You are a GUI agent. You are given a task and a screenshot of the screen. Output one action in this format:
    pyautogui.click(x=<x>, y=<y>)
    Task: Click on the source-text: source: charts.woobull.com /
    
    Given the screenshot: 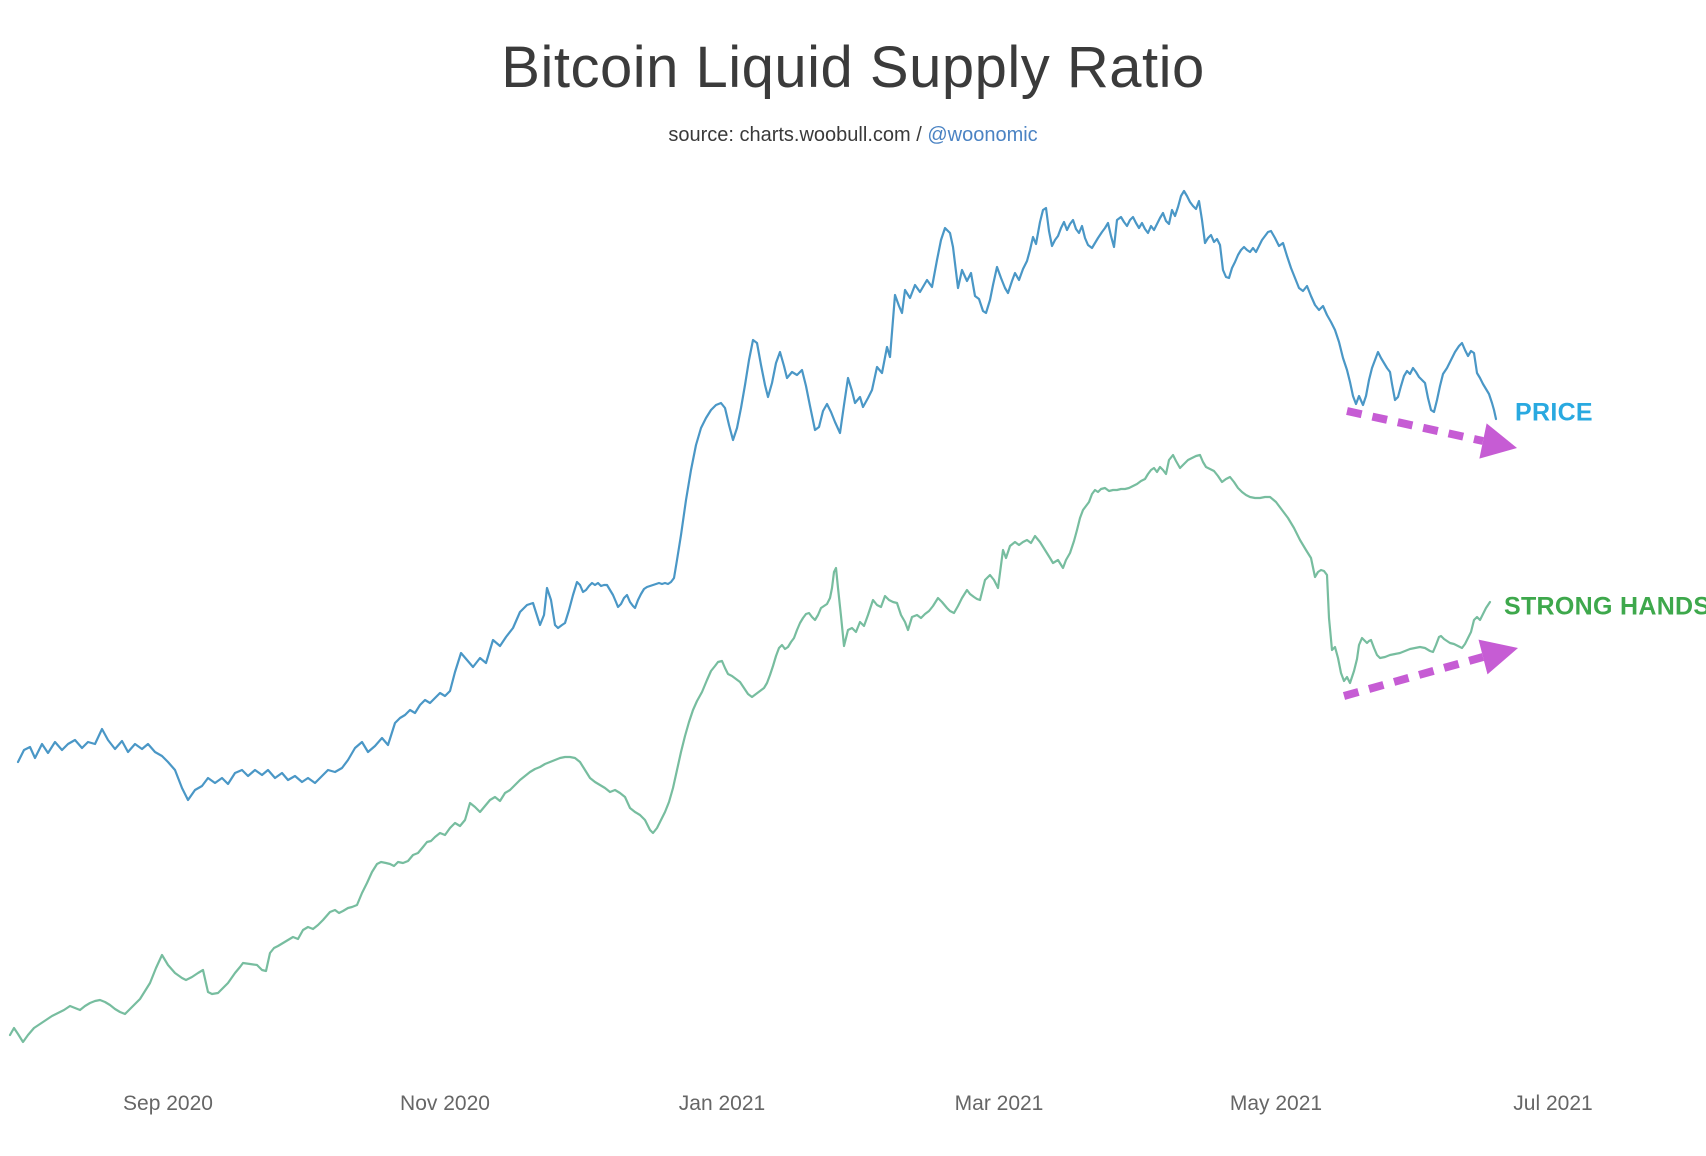 What is the action you would take?
    pyautogui.click(x=798, y=135)
    